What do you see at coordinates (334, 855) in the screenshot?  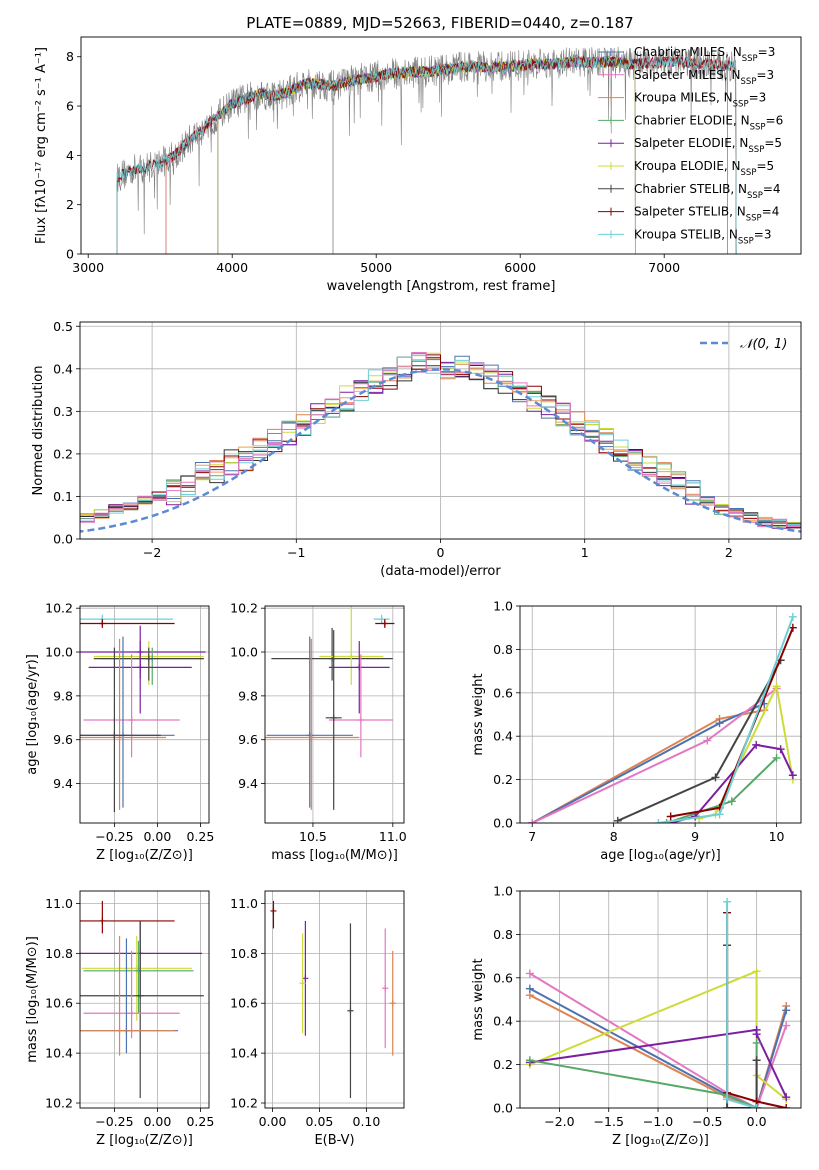 I see `x-axis-label: mass [log₁₀(M/M⊙)]` at bounding box center [334, 855].